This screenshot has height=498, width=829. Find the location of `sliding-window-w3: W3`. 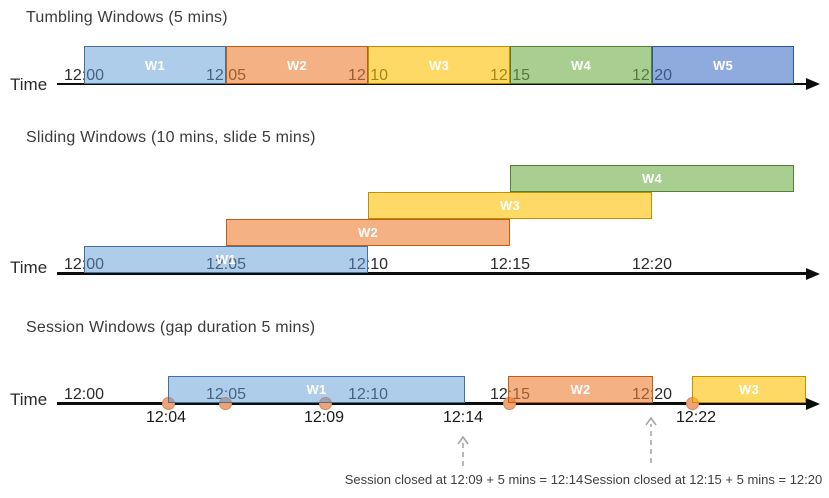

sliding-window-w3: W3 is located at coordinates (510, 205).